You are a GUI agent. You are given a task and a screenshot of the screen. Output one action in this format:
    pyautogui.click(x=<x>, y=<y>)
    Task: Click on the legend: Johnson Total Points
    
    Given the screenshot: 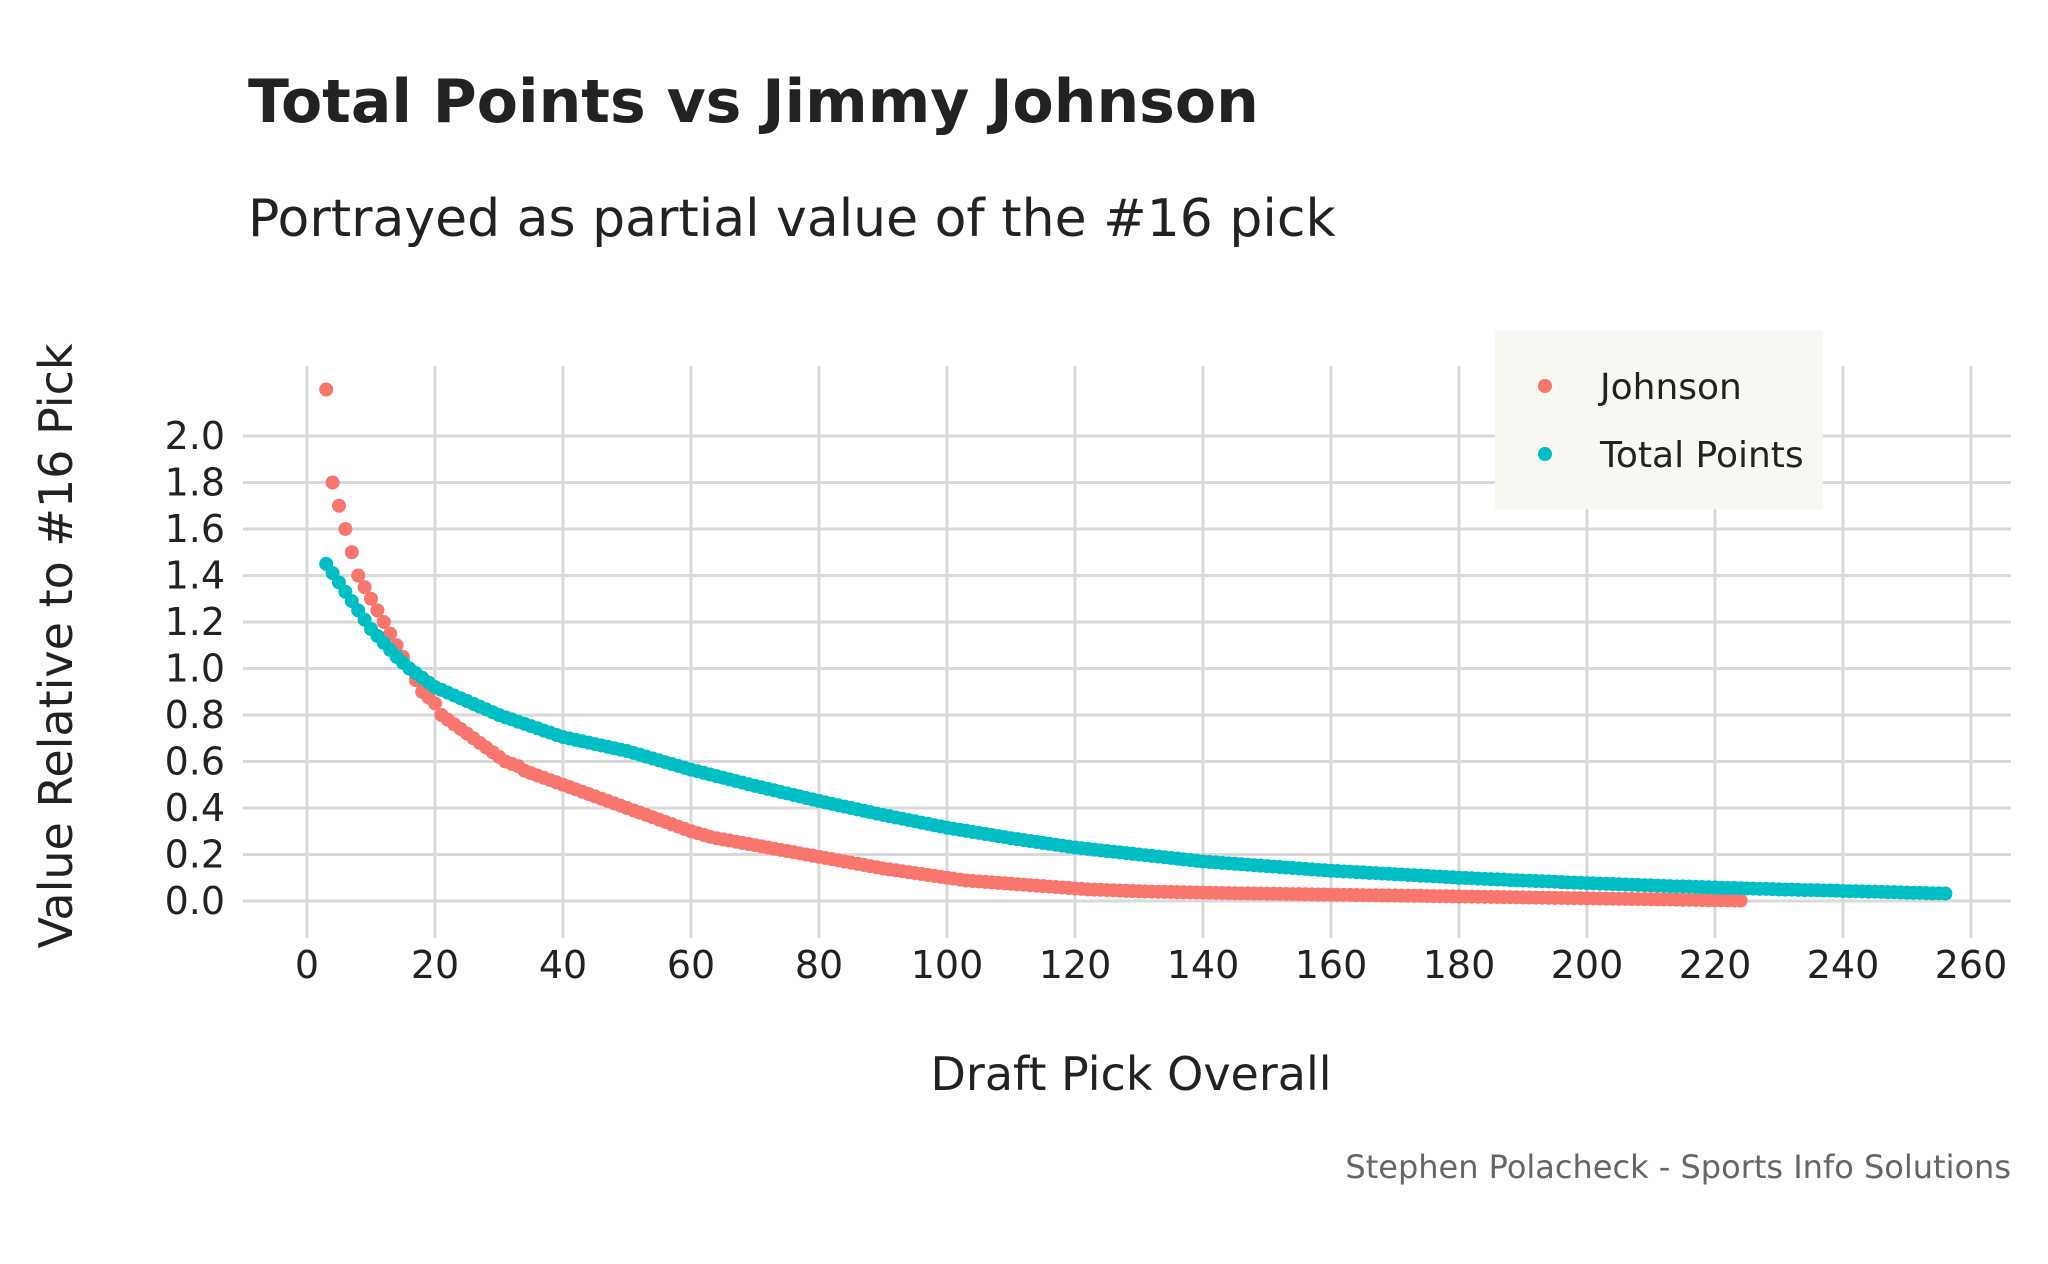 What is the action you would take?
    pyautogui.click(x=1659, y=420)
    